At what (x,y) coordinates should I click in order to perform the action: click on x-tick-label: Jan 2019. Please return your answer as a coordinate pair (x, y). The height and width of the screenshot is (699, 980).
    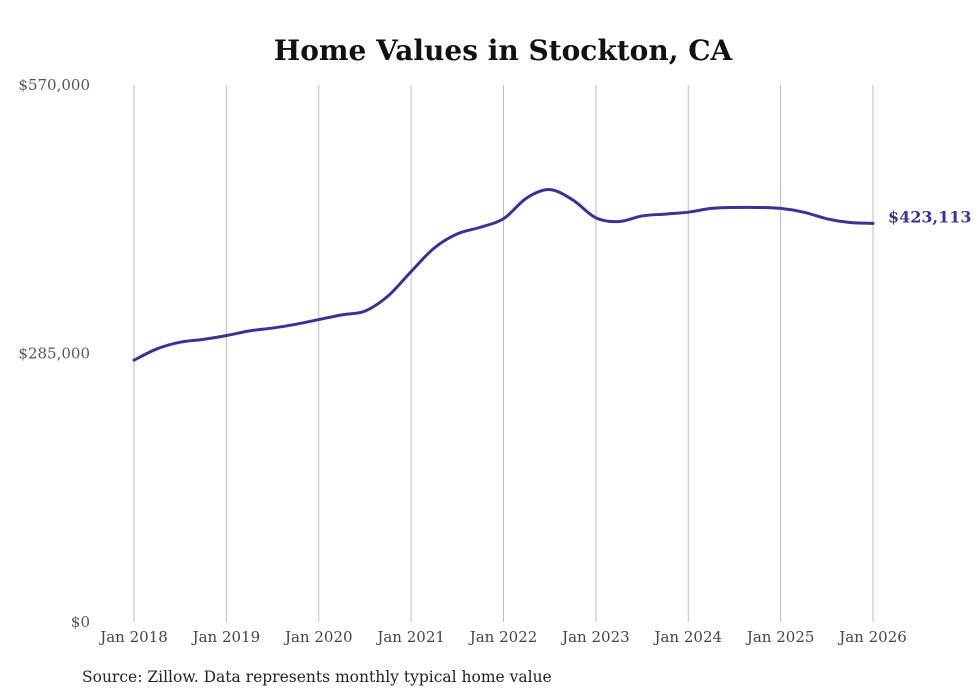
    Looking at the image, I should click on (226, 637).